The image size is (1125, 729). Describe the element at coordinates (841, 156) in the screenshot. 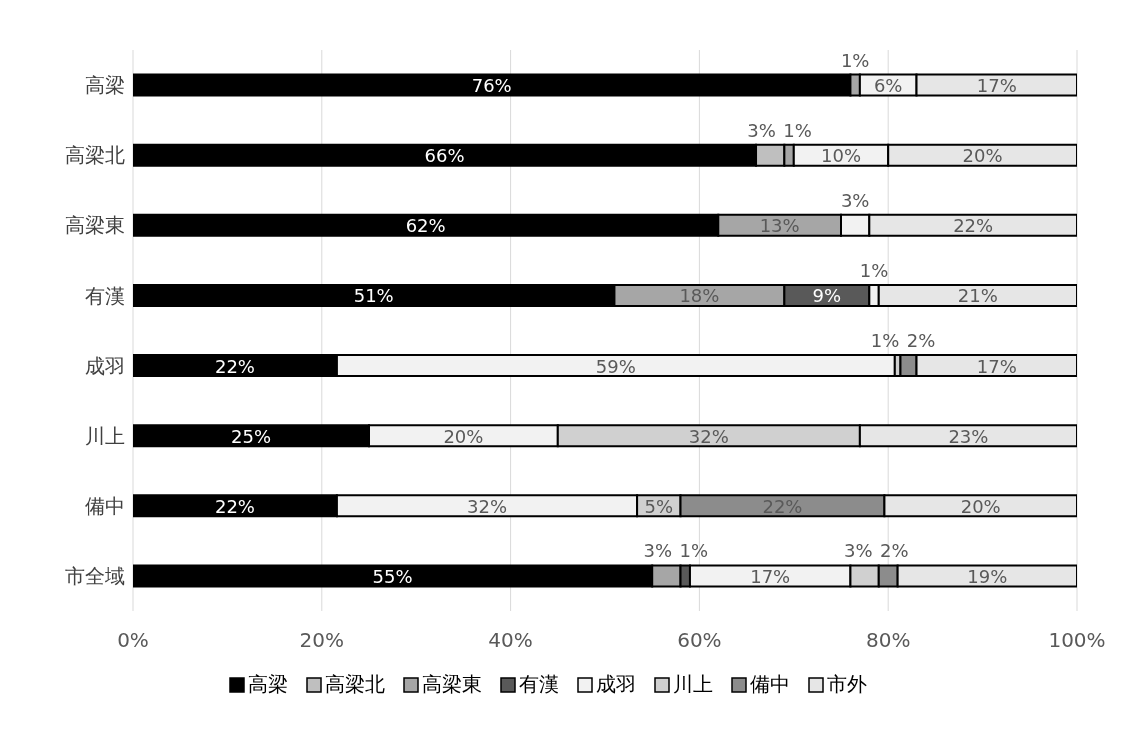

I see `data-label: 10%` at that location.